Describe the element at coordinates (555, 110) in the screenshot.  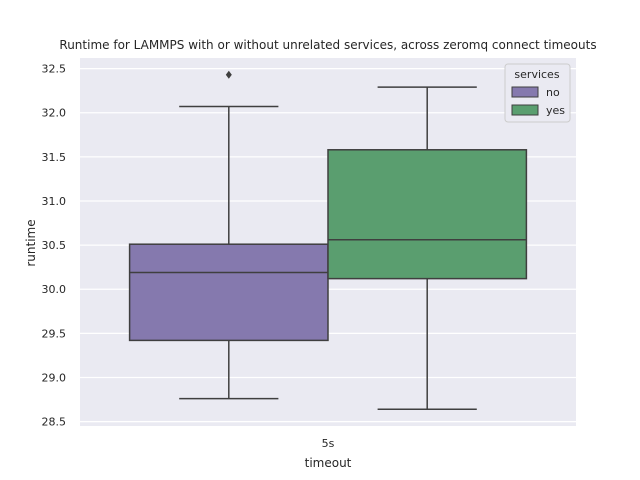
I see `legend-label-yes: yes` at that location.